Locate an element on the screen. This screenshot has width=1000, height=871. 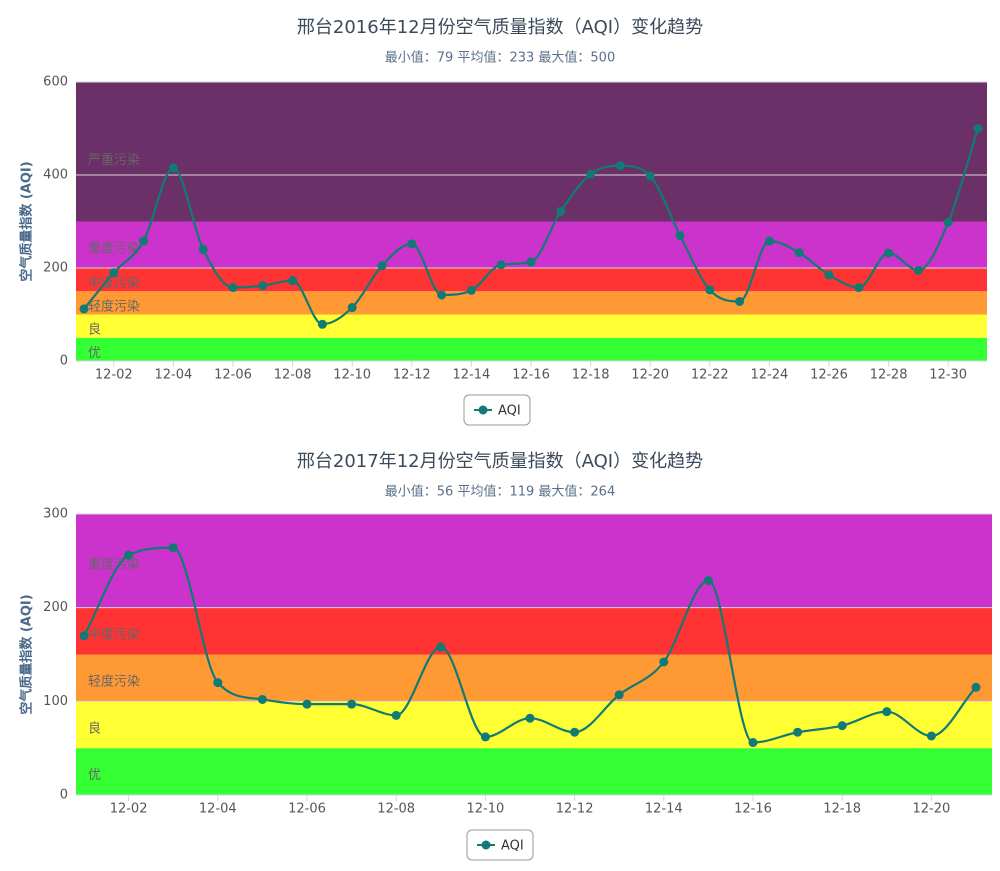
y-tick-label: 600 is located at coordinates (55, 82).